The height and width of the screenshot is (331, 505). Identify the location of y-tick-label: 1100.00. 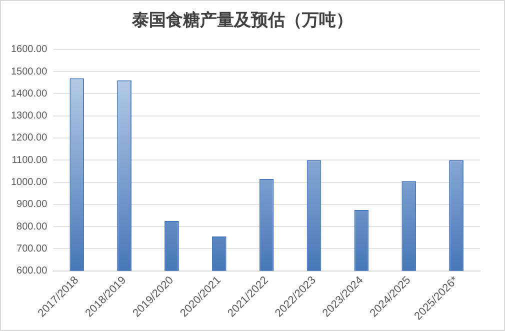
(30, 160).